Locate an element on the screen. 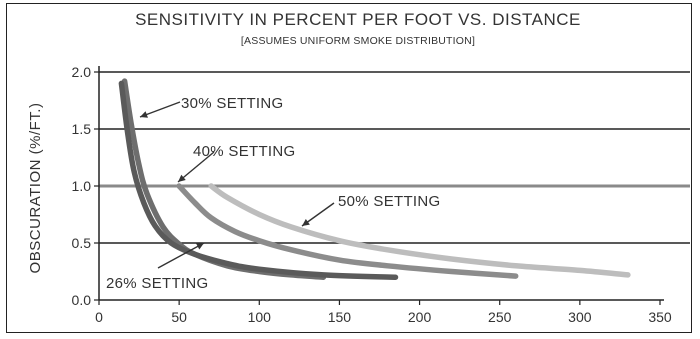 The width and height of the screenshot is (700, 339). x-tick-label-0: 0 is located at coordinates (99, 317).